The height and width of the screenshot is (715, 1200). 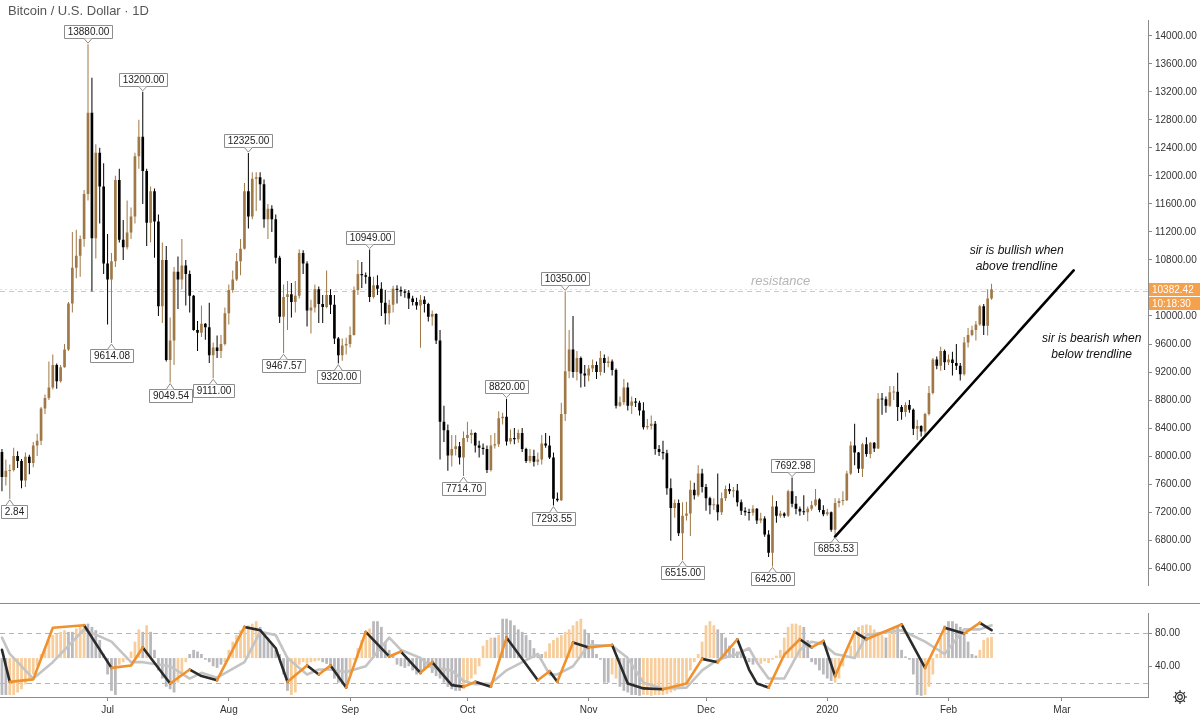 What do you see at coordinates (248, 141) in the screenshot?
I see `annotation: 12325.00` at bounding box center [248, 141].